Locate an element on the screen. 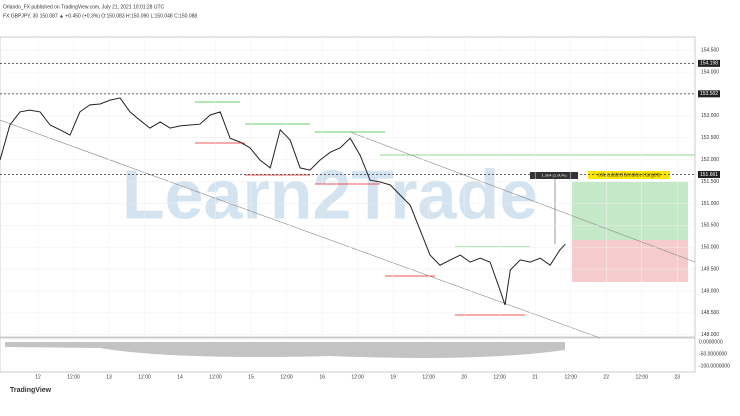  channel-line is located at coordinates (522, 197).